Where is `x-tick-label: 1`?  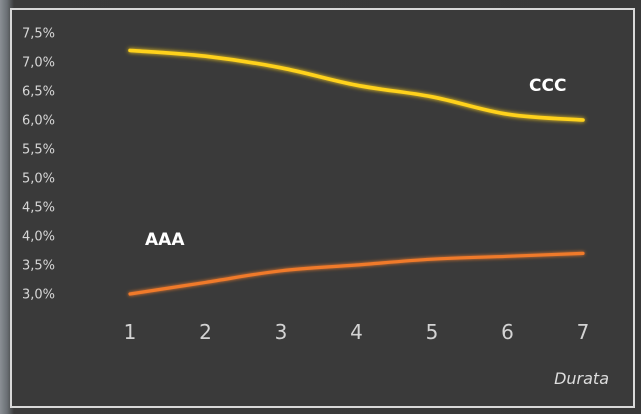
x-tick-label: 1 is located at coordinates (130, 332).